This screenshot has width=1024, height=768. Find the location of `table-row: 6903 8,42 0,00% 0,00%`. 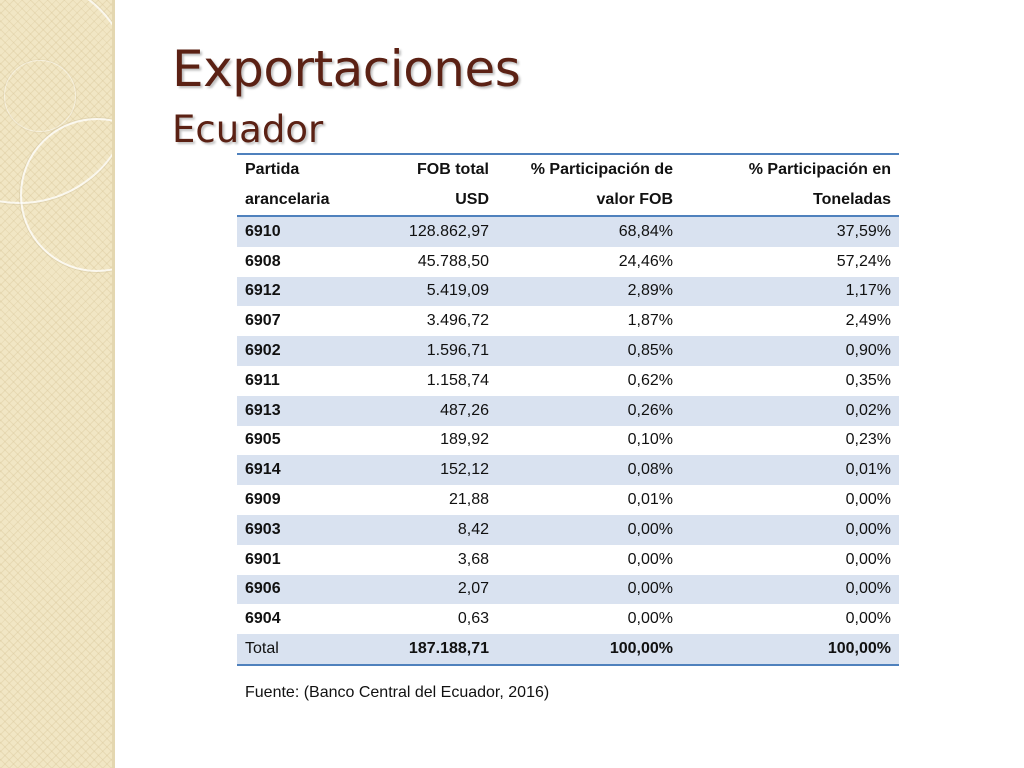

table-row: 6903 8,42 0,00% 0,00% is located at coordinates (568, 529).